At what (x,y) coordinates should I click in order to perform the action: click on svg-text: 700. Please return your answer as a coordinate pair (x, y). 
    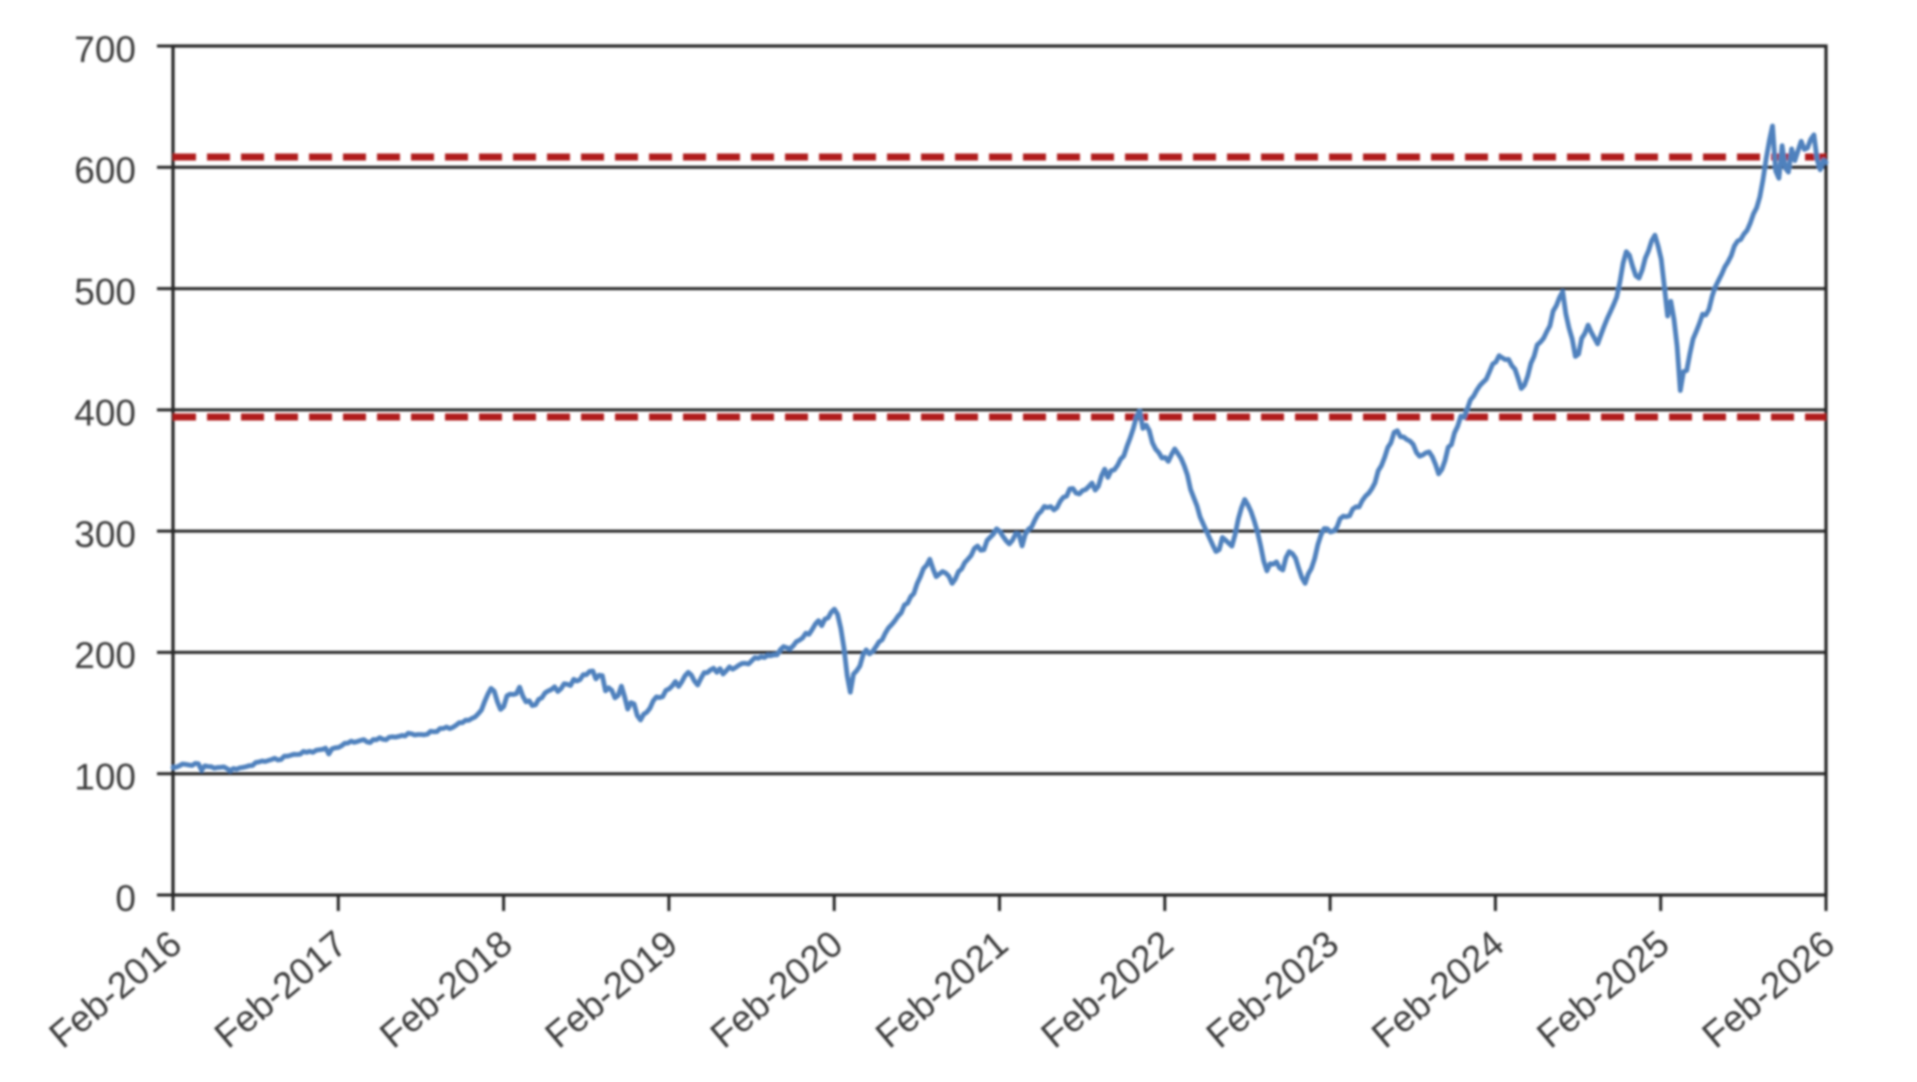
    Looking at the image, I should click on (105, 49).